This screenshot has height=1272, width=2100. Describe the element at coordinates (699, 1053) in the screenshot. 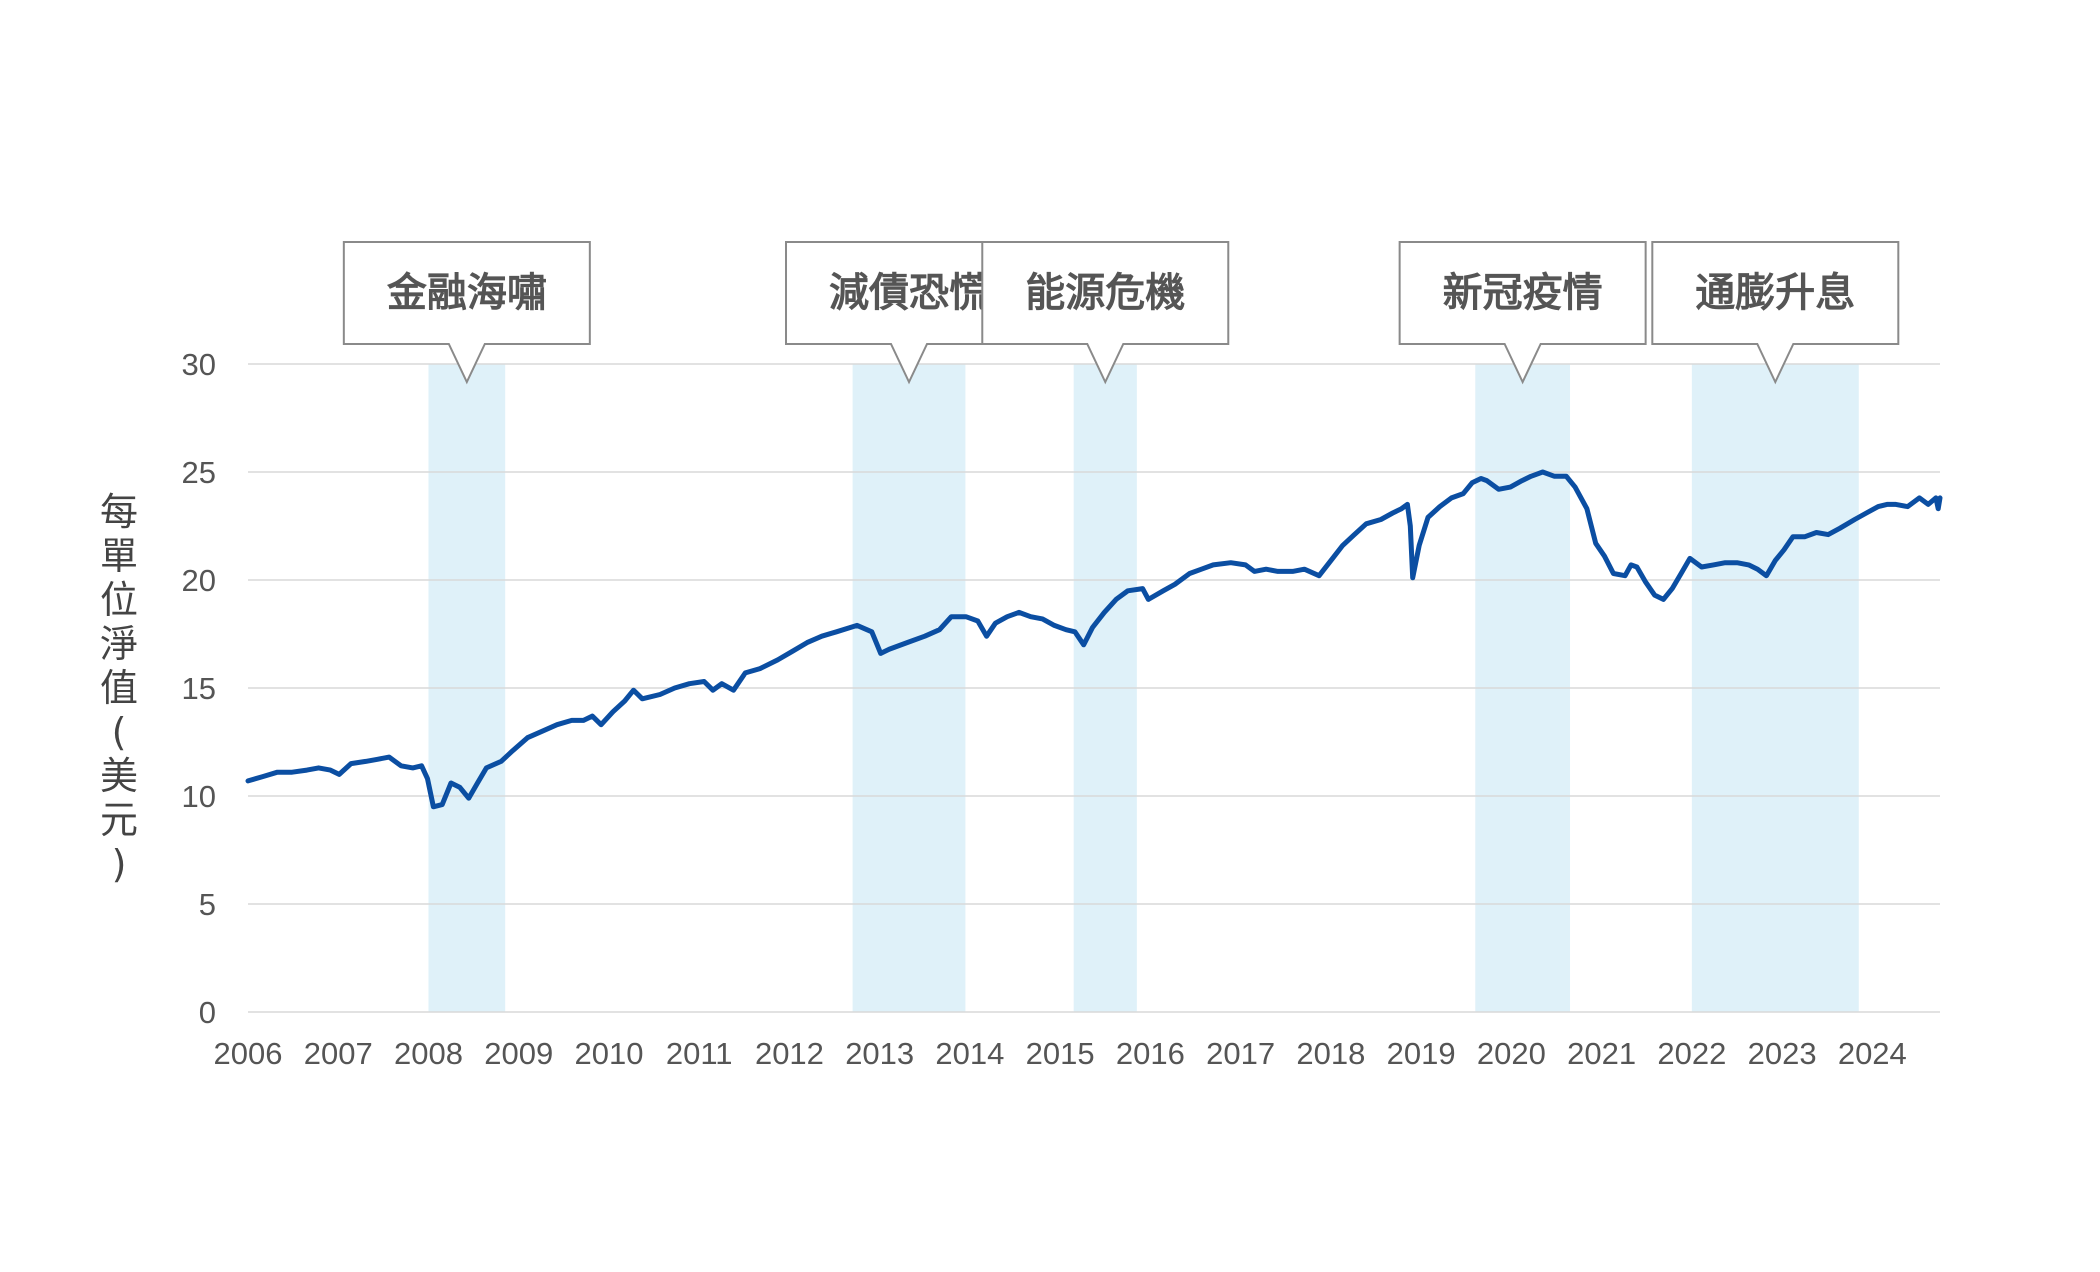

I see `x-tick-label: 2011` at that location.